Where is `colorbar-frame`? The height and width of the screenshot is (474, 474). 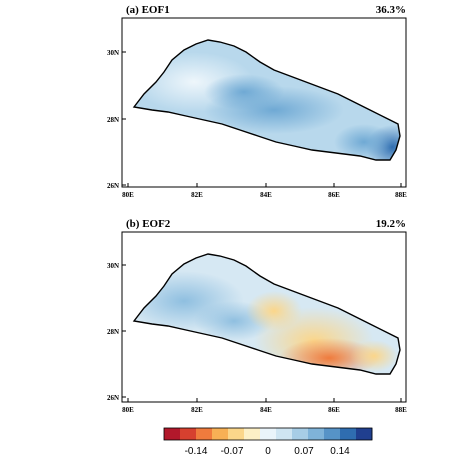
colorbar-frame is located at coordinates (268, 434).